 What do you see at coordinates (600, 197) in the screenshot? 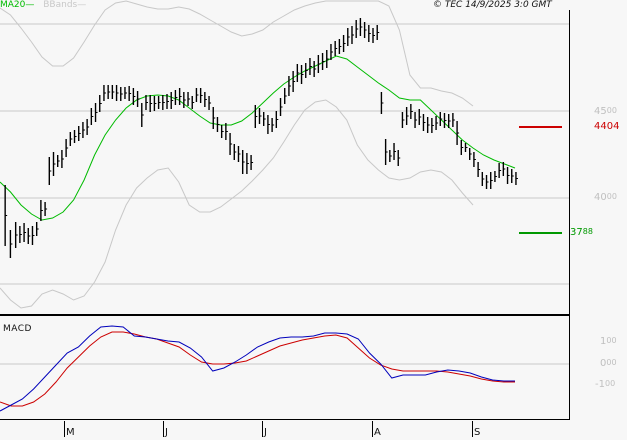
I see `price-tick-4000-main: 40` at bounding box center [600, 197].